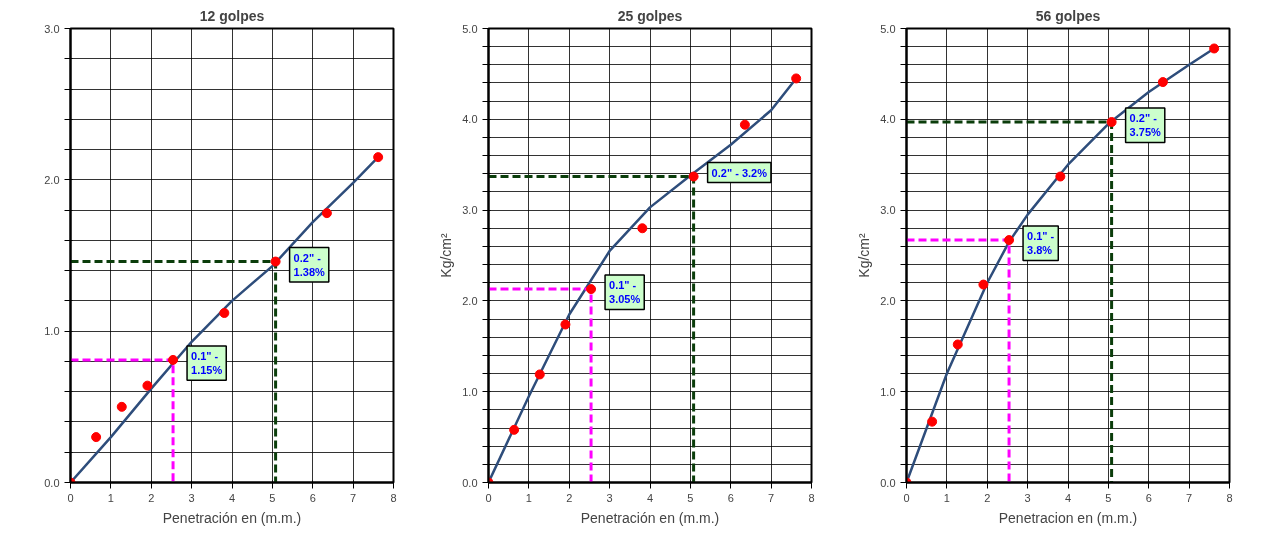  What do you see at coordinates (739, 172) in the screenshot?
I see `annotation: 0.2" - 3.2%` at bounding box center [739, 172].